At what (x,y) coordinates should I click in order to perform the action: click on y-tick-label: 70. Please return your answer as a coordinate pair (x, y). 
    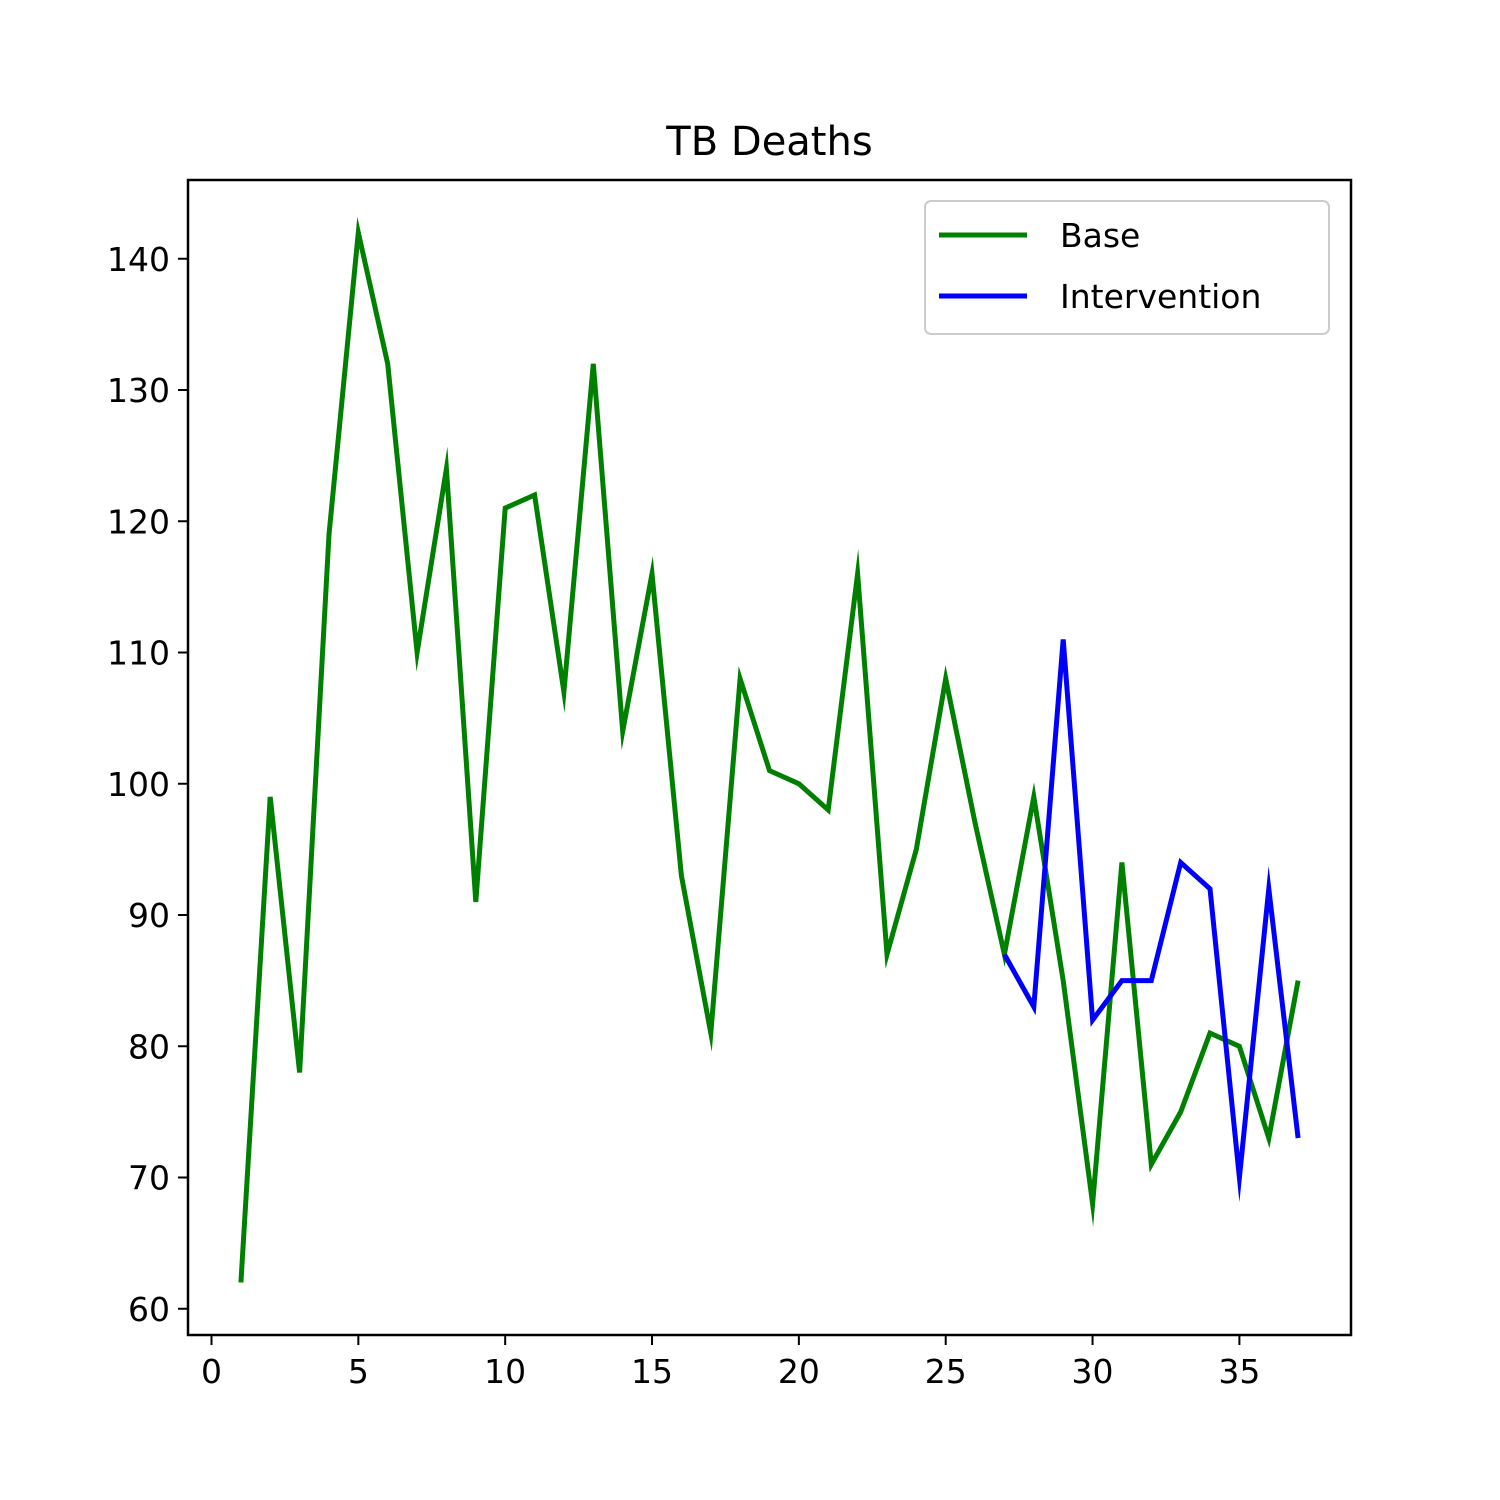
    Looking at the image, I should click on (149, 1178).